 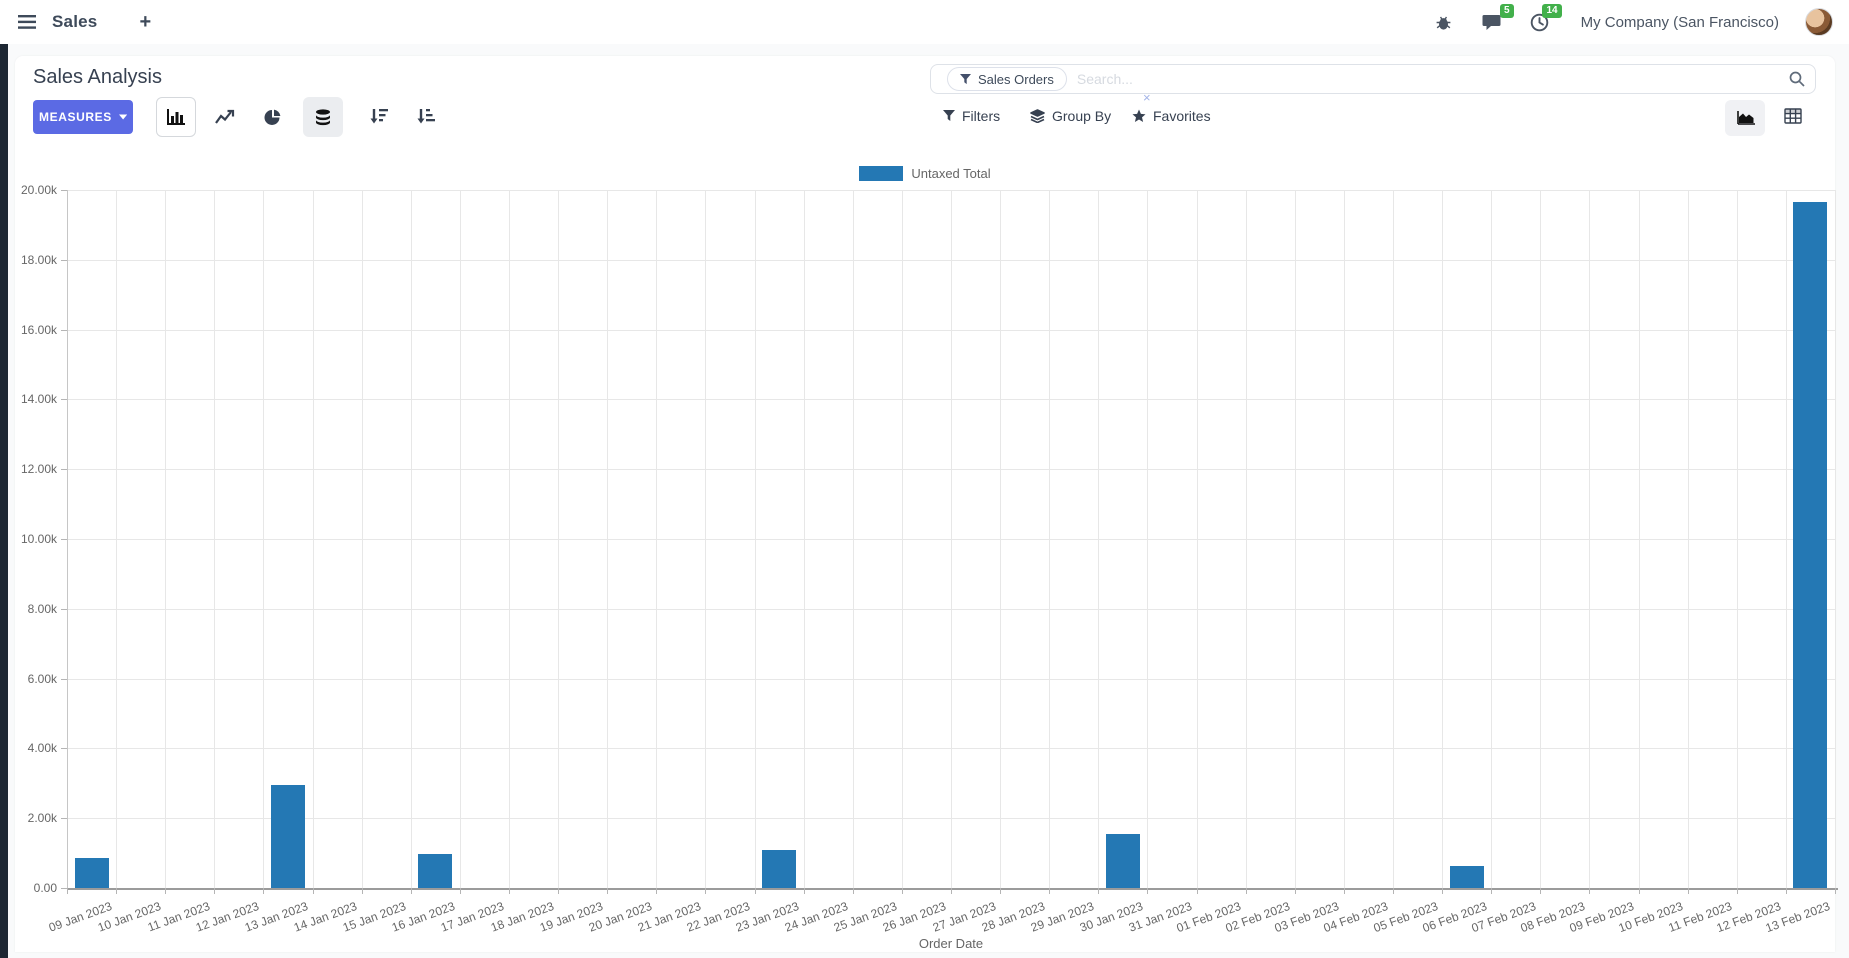 I want to click on sort-ascending-button, so click(x=426, y=116).